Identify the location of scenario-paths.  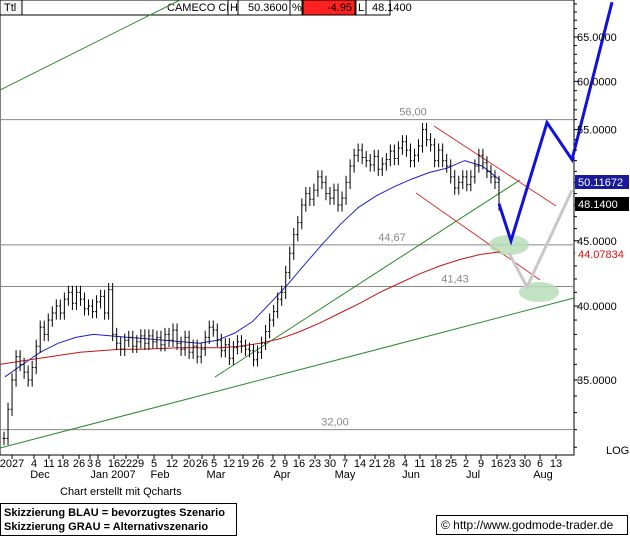
(555, 146).